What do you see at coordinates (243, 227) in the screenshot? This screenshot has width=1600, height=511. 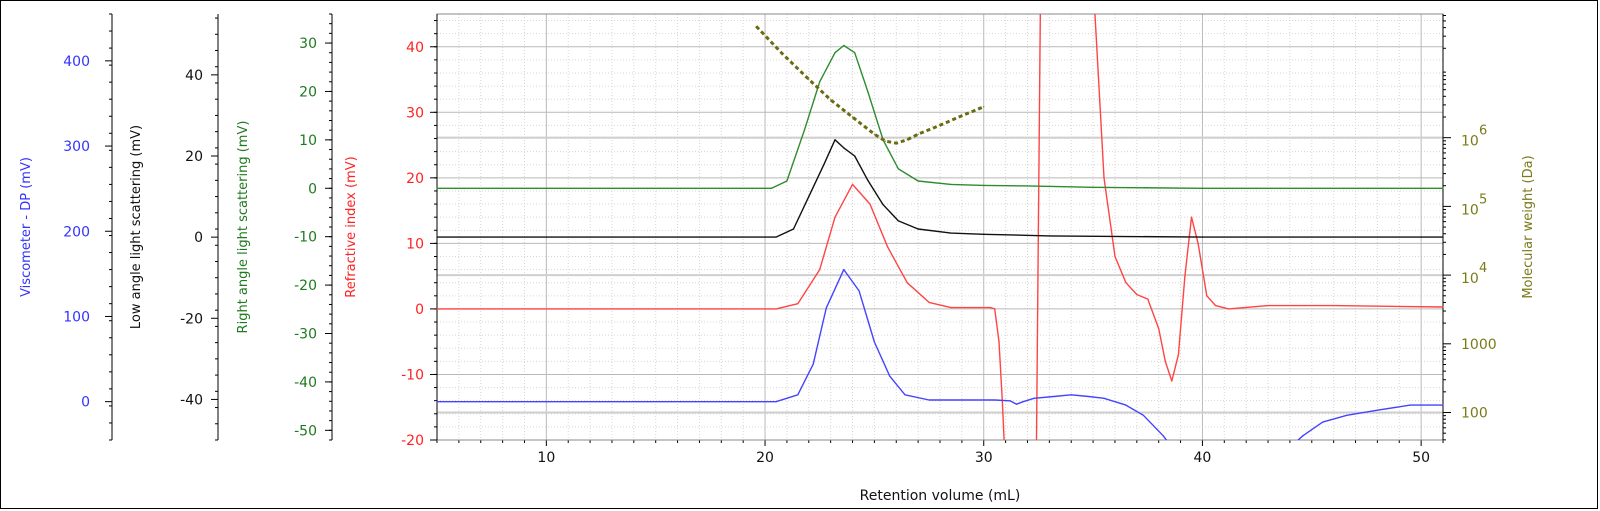 I see `y-axis-title-rals: Right angle light scattering (mV)` at bounding box center [243, 227].